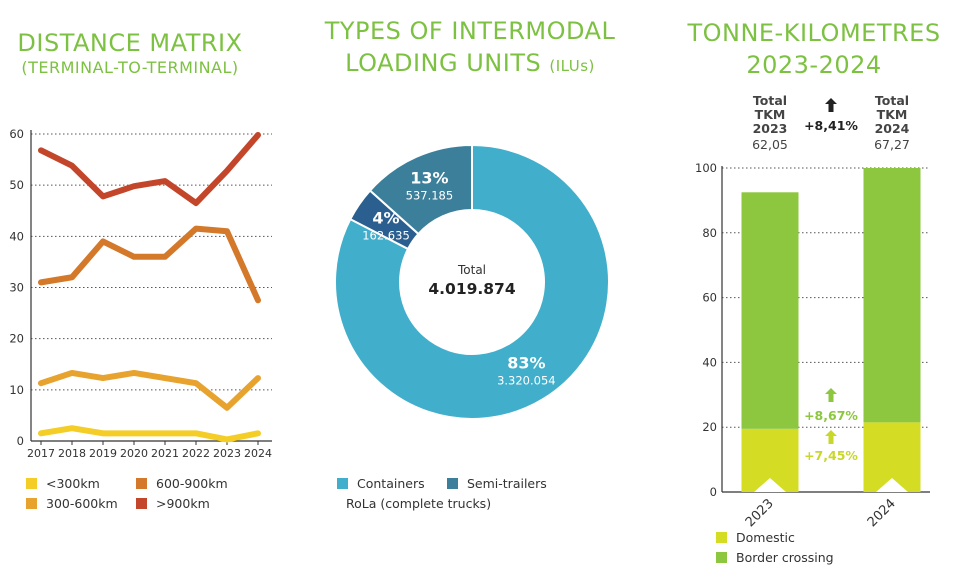 This screenshot has width=955, height=572. What do you see at coordinates (831, 455) in the screenshot?
I see `domestic-growth-label: +7,45%` at bounding box center [831, 455].